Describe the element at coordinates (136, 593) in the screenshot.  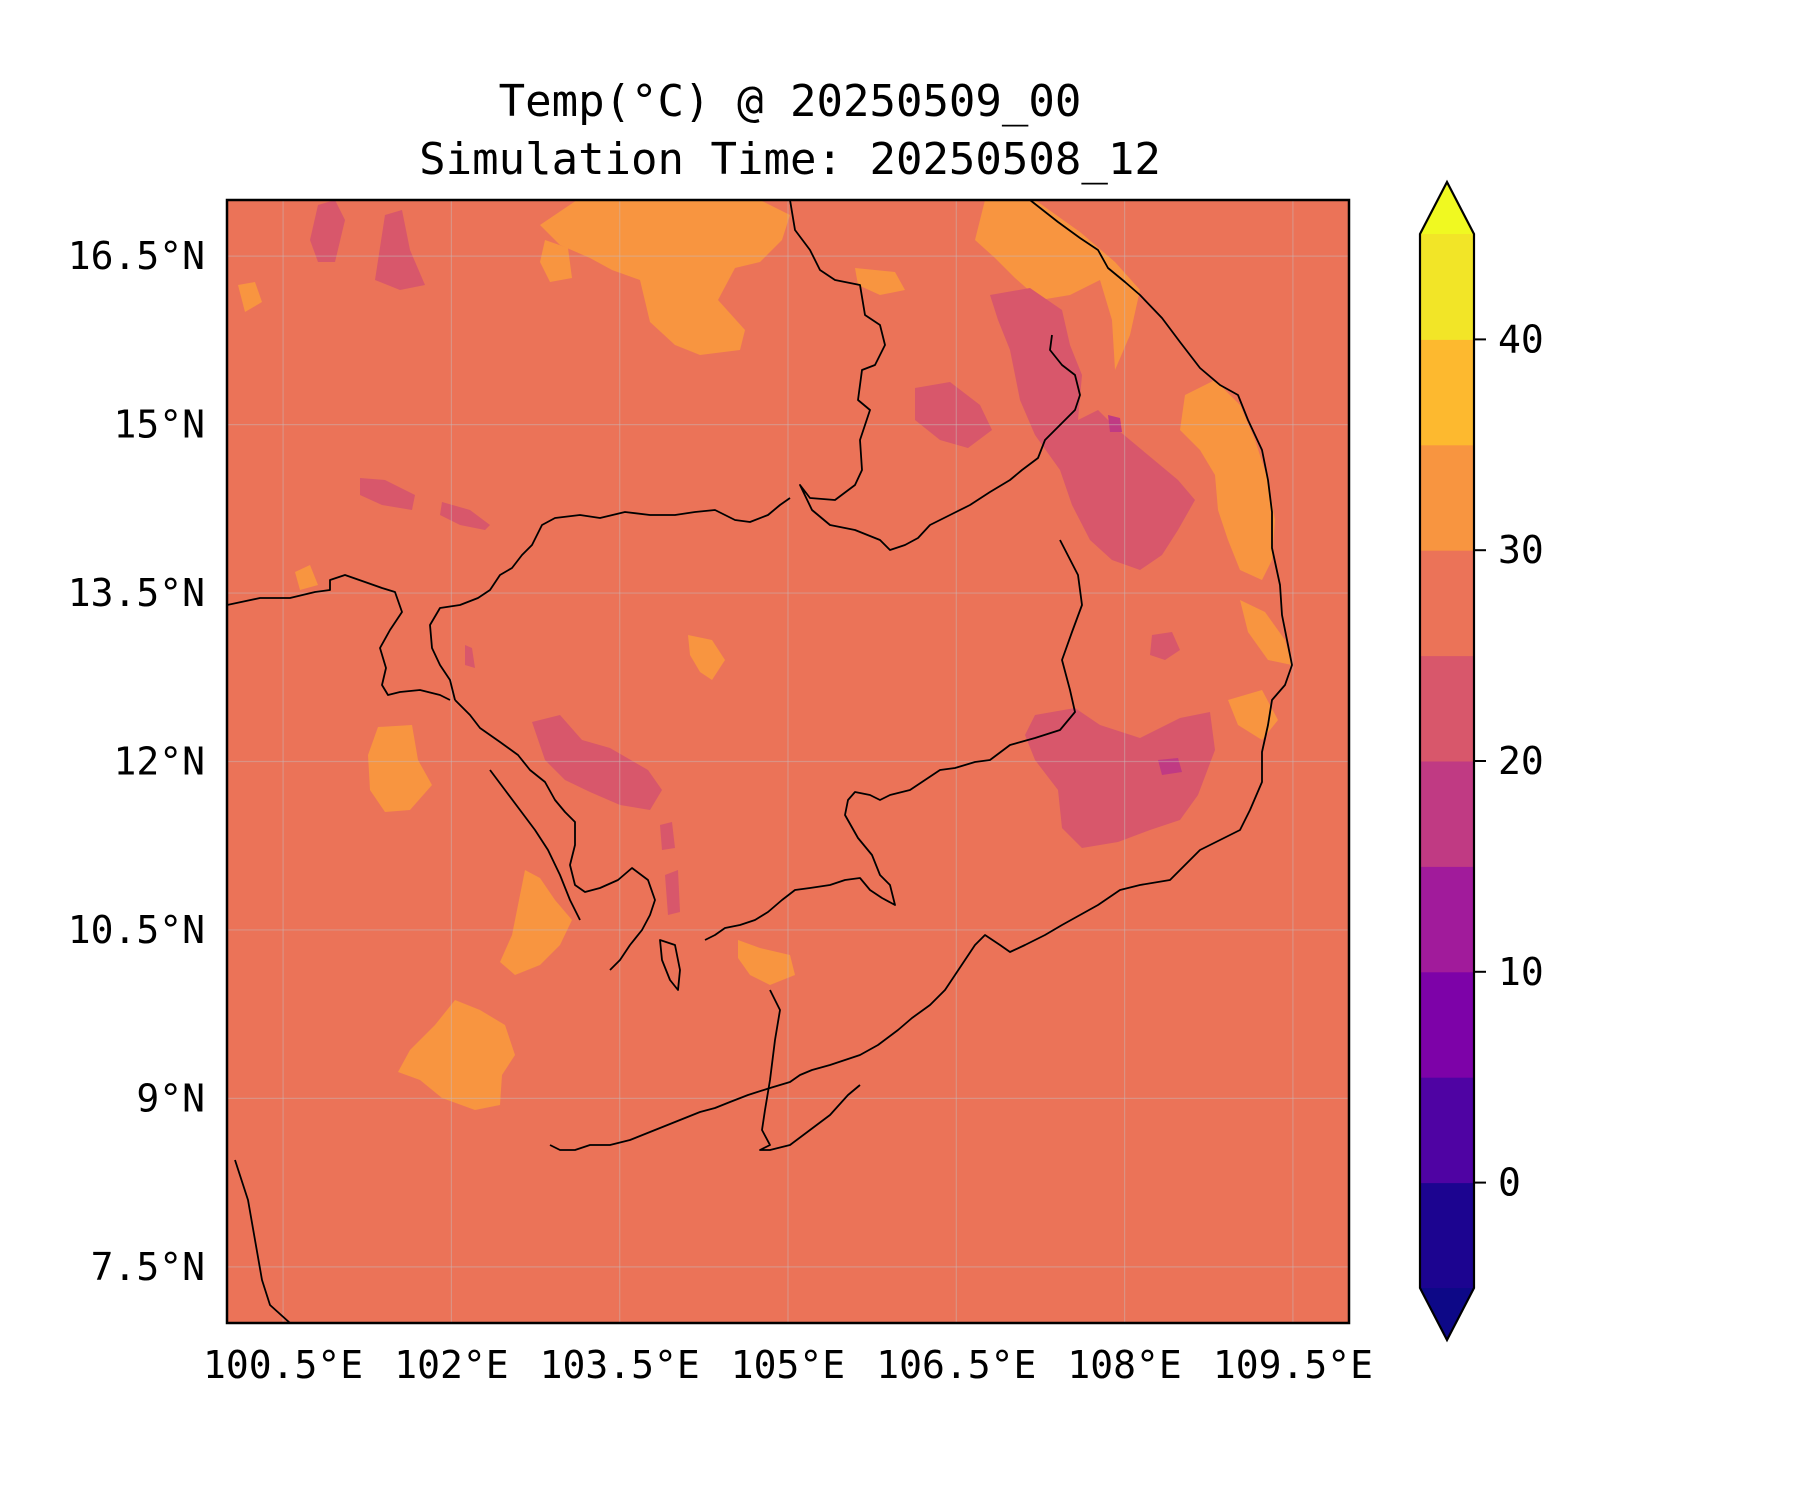
I see `lat-tick-label: 13.5°N` at that location.